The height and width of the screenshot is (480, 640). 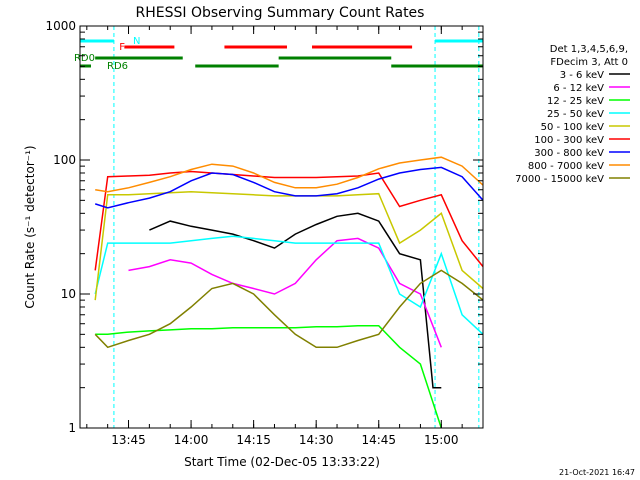 I want to click on legend-label: 100 - 300 keV, so click(x=569, y=140).